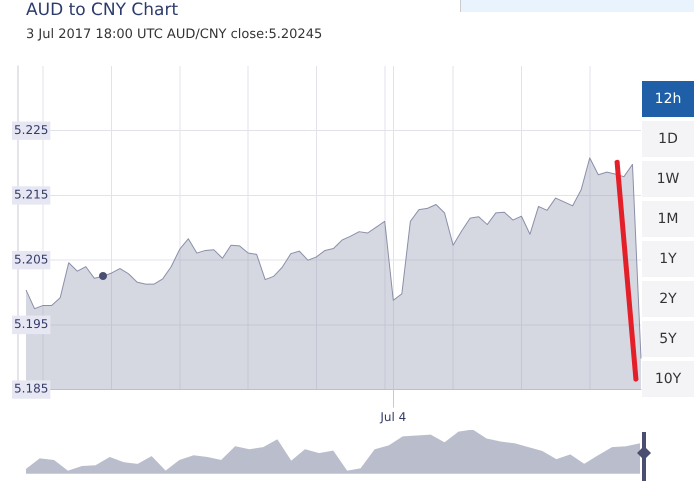  I want to click on y-tick-label: 5.225, so click(31, 129).